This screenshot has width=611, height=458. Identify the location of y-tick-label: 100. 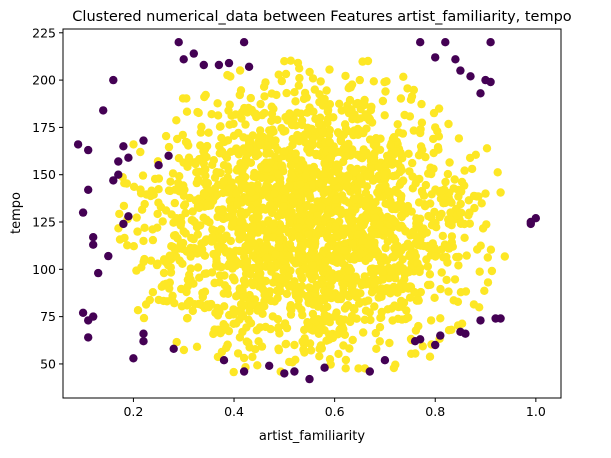
(44, 269).